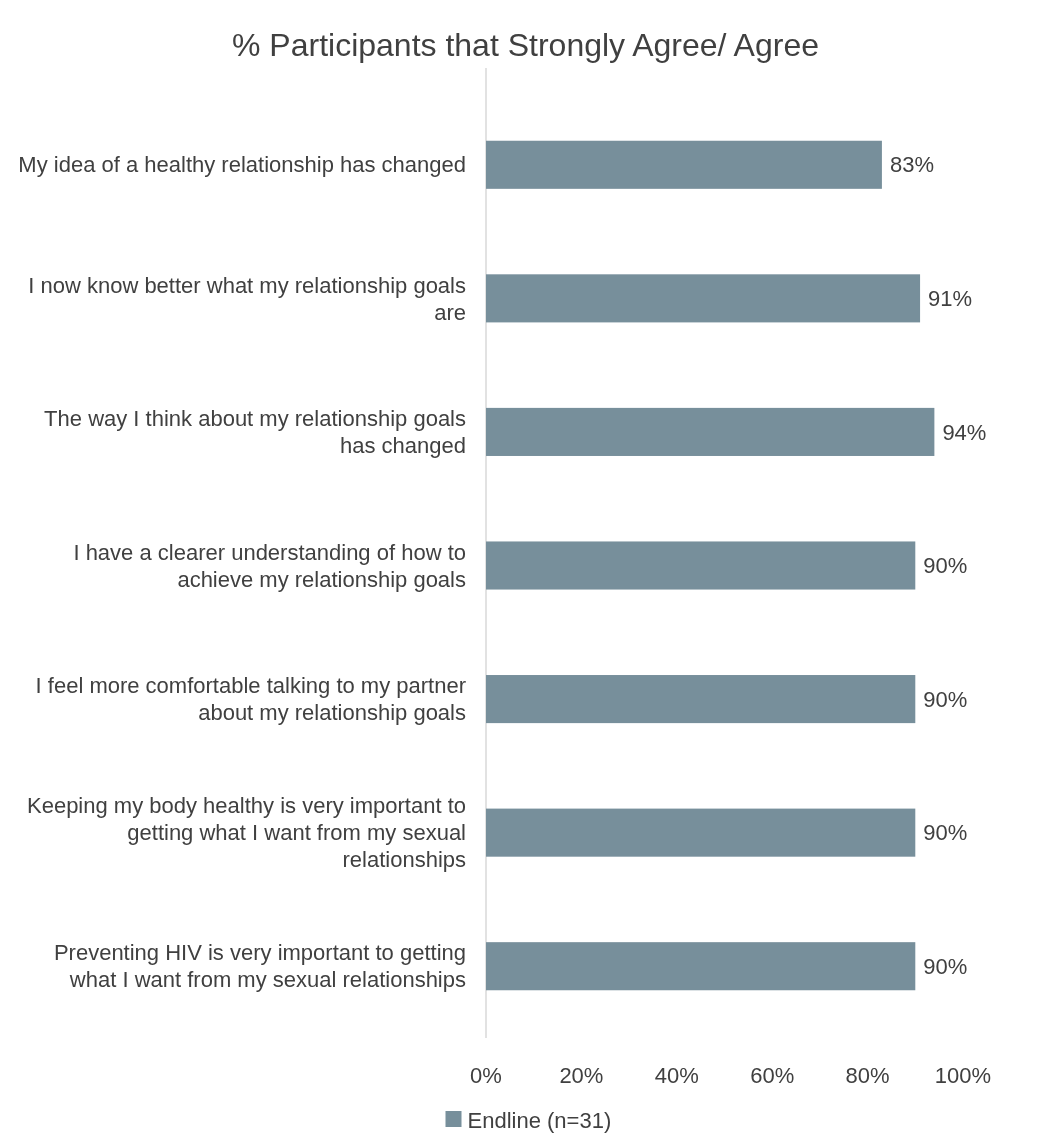 The height and width of the screenshot is (1146, 1051). I want to click on x-tick-label: 40%, so click(676, 1075).